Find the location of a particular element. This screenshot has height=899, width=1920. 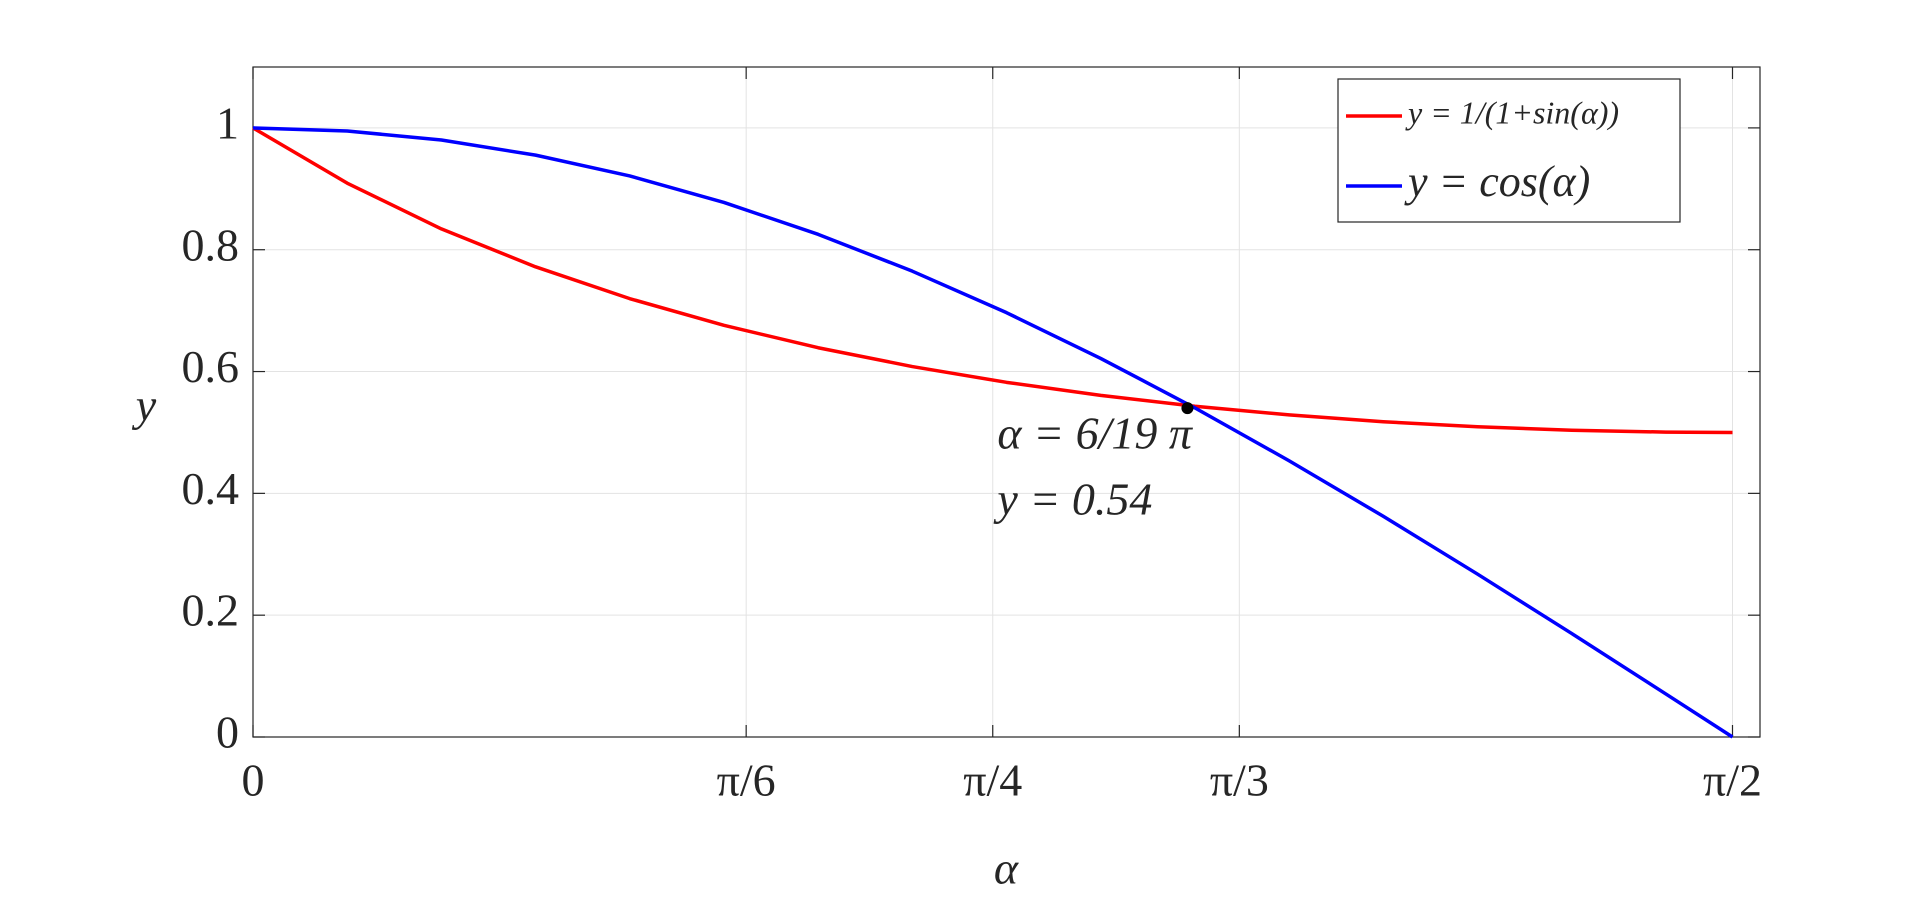

x-tick-label: 0 is located at coordinates (253, 780).